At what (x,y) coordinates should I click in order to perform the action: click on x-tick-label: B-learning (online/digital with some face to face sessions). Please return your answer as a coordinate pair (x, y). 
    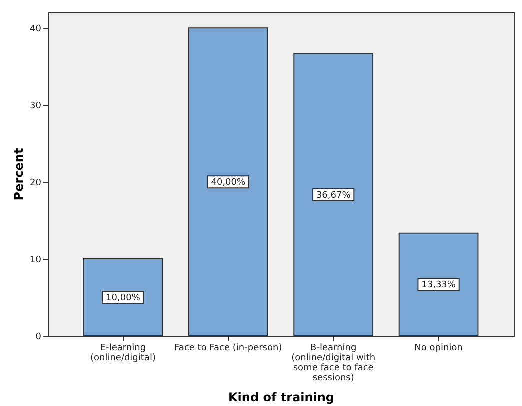
    Looking at the image, I should click on (334, 364).